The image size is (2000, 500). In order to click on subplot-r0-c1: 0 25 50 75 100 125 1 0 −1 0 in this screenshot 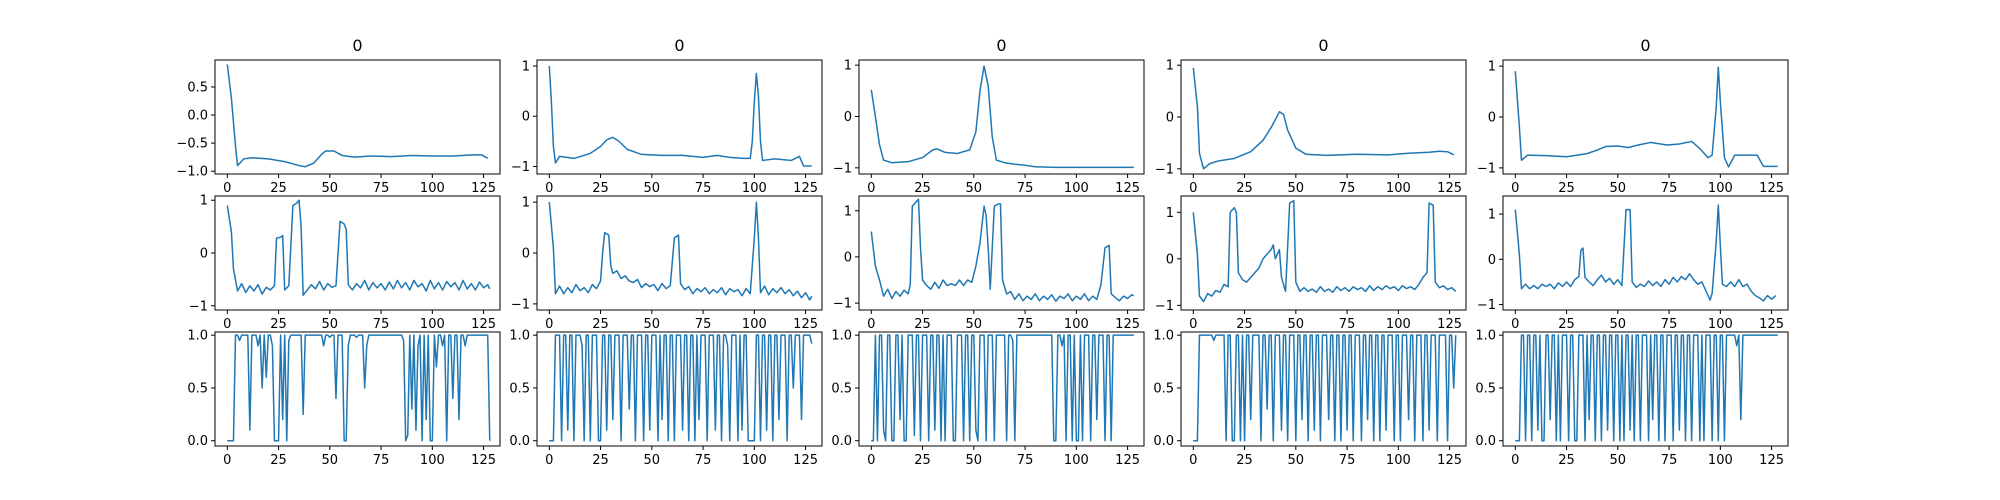, I will do `click(667, 116)`.